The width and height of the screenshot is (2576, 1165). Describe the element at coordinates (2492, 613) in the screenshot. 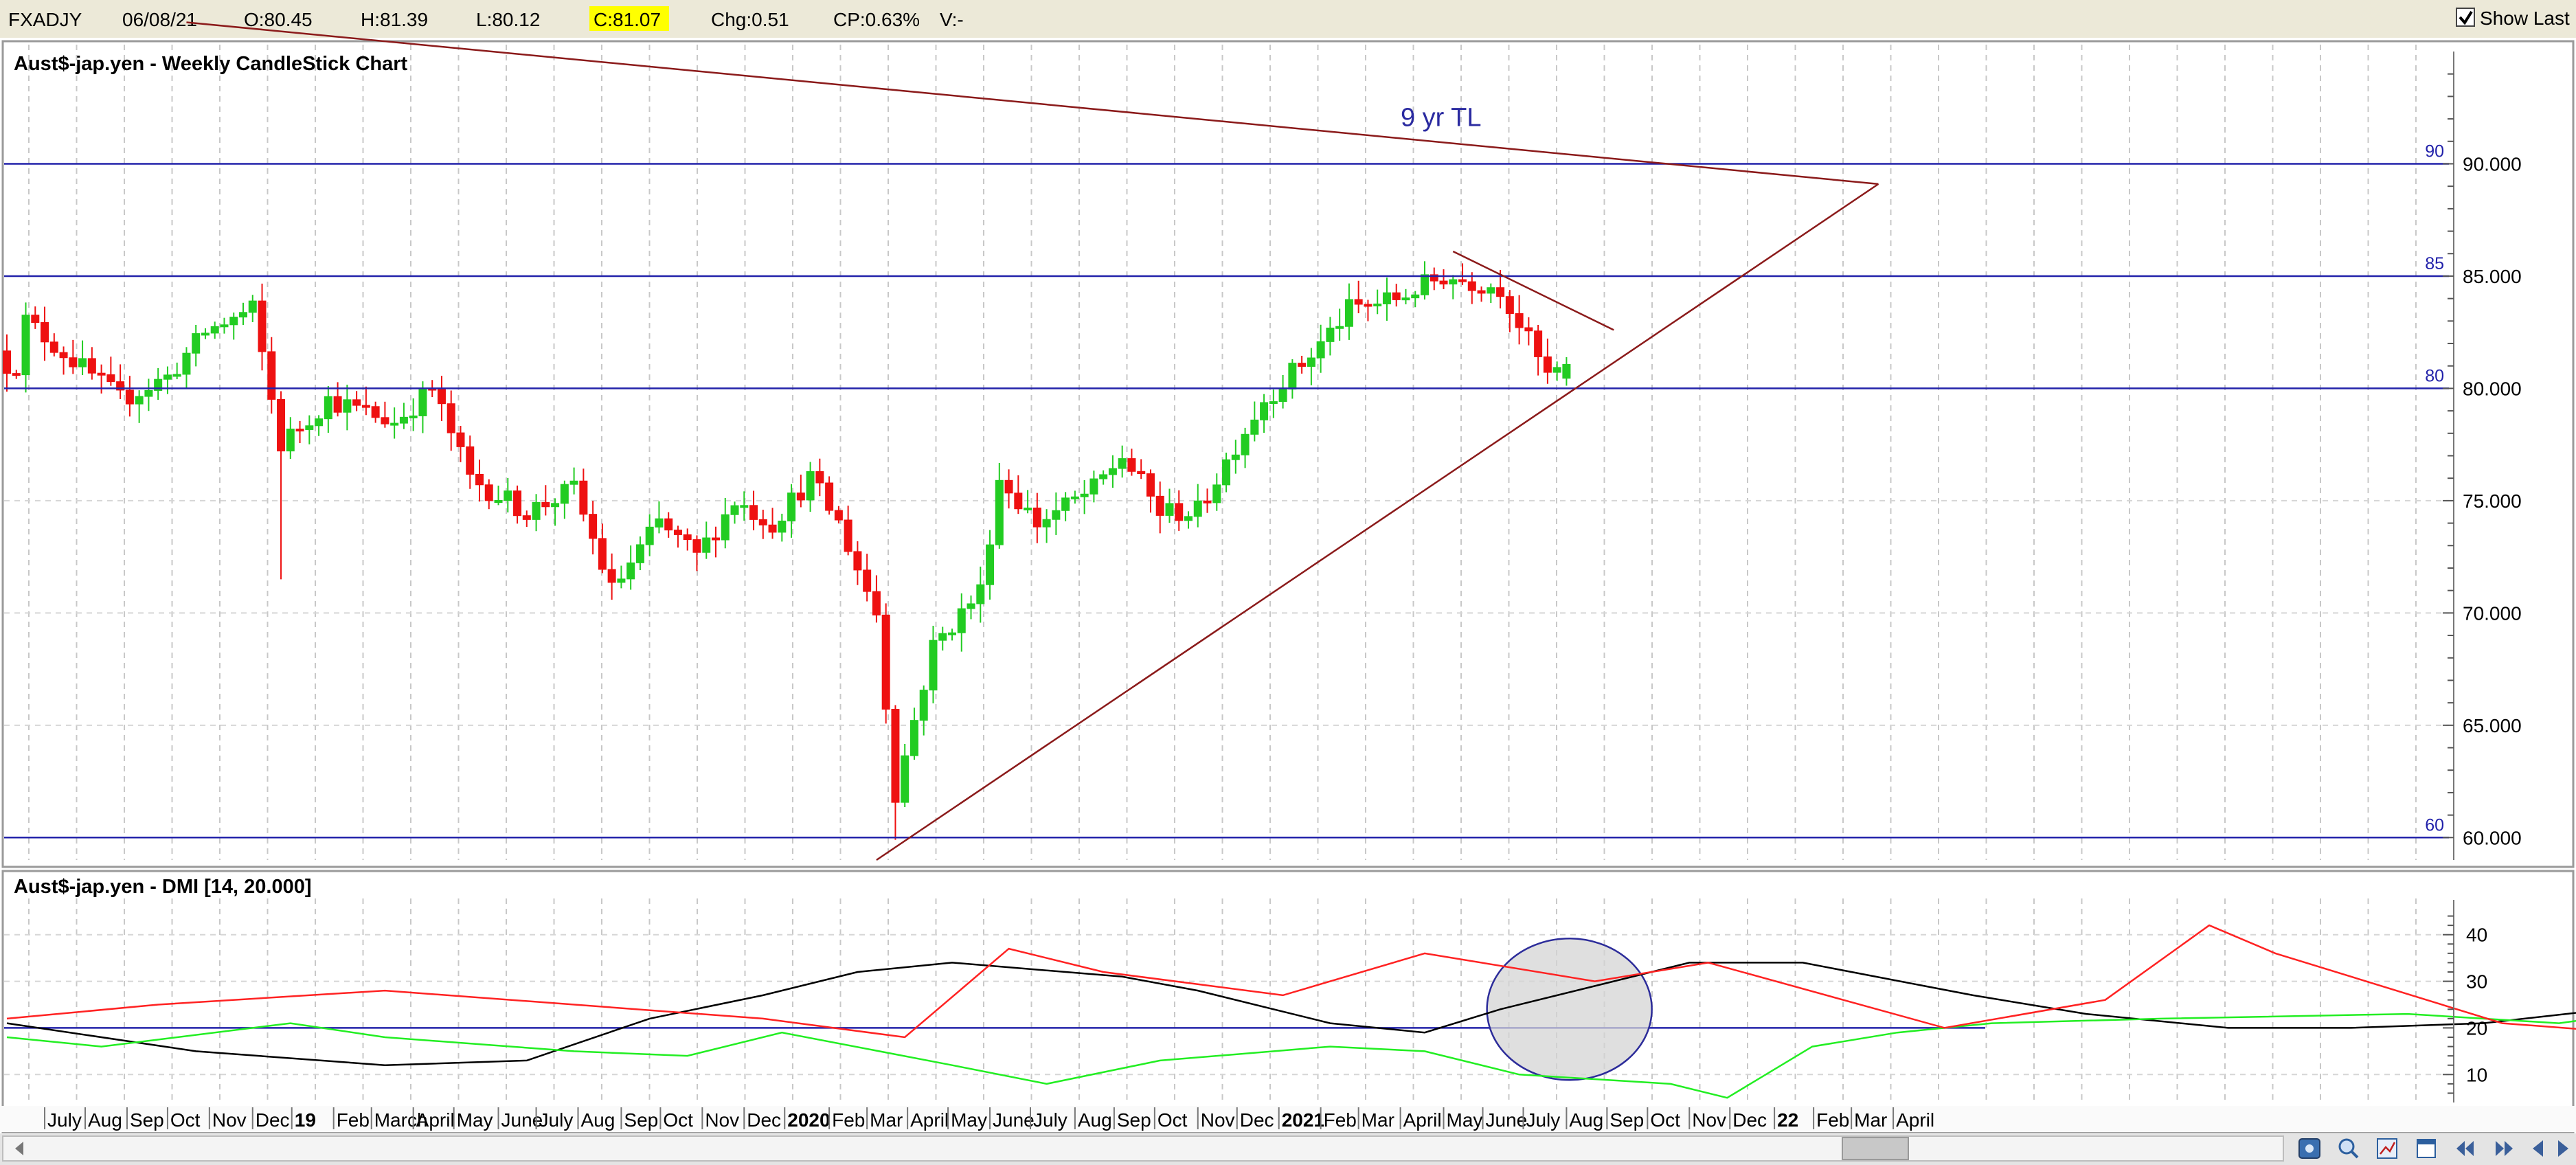

I see `y-tick-label: 70.000` at that location.